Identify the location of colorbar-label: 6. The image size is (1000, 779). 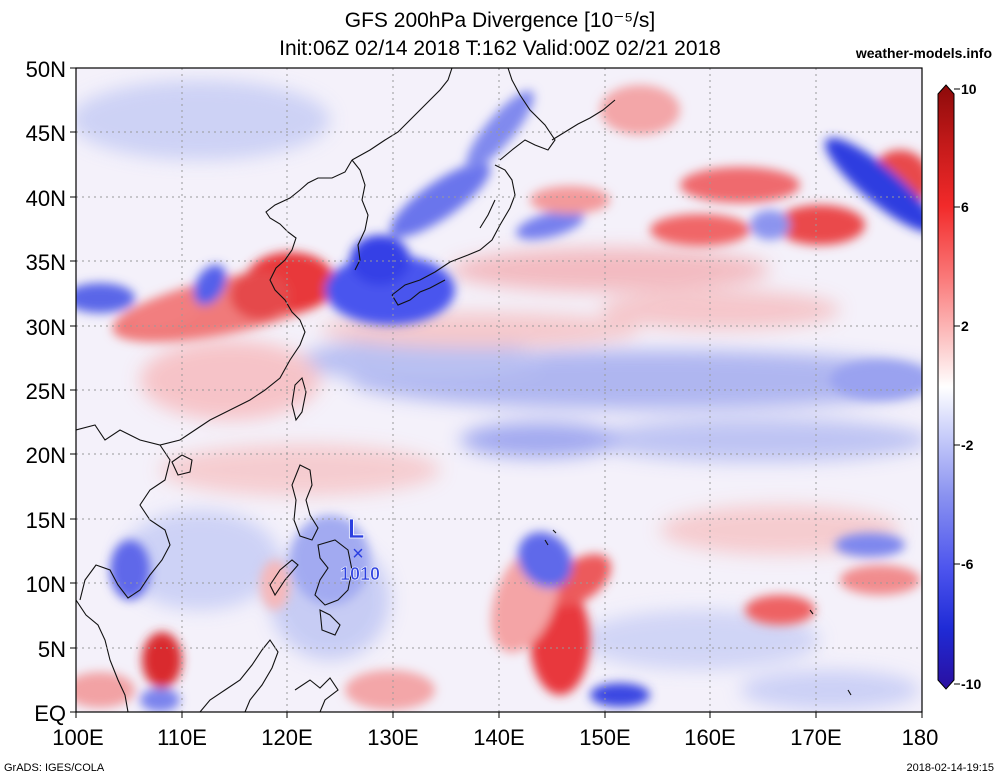
(965, 207).